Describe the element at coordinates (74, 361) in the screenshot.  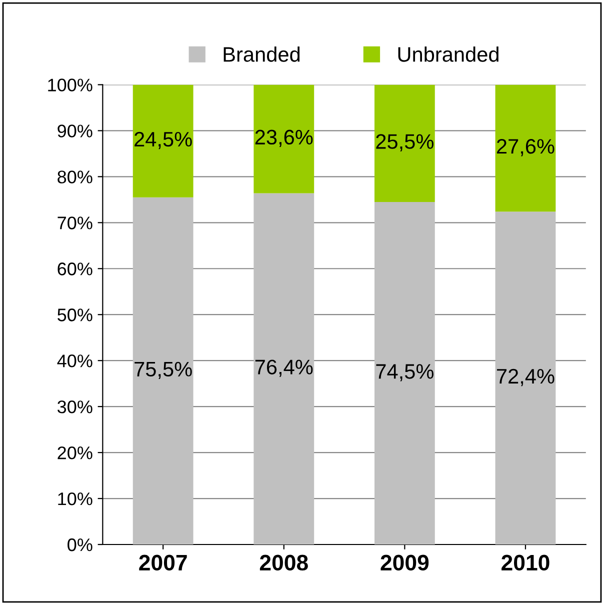
I see `y-tick-label: 40%` at that location.